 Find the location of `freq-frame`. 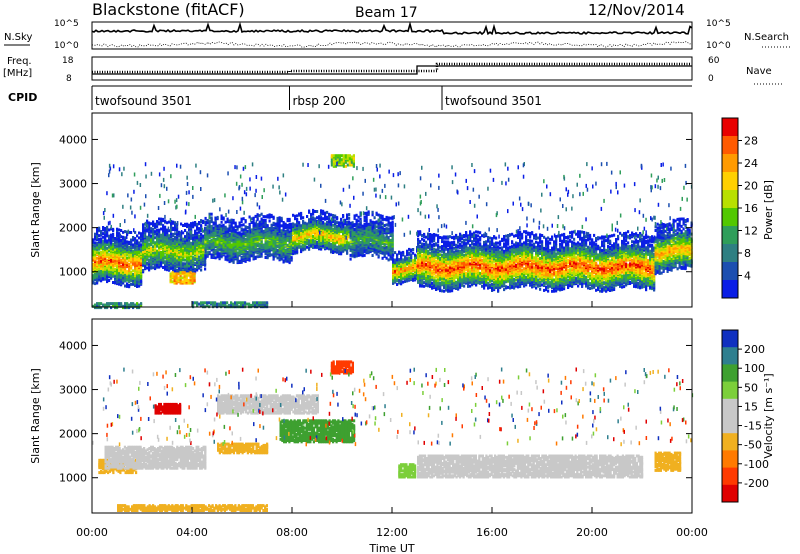

freq-frame is located at coordinates (392, 68).